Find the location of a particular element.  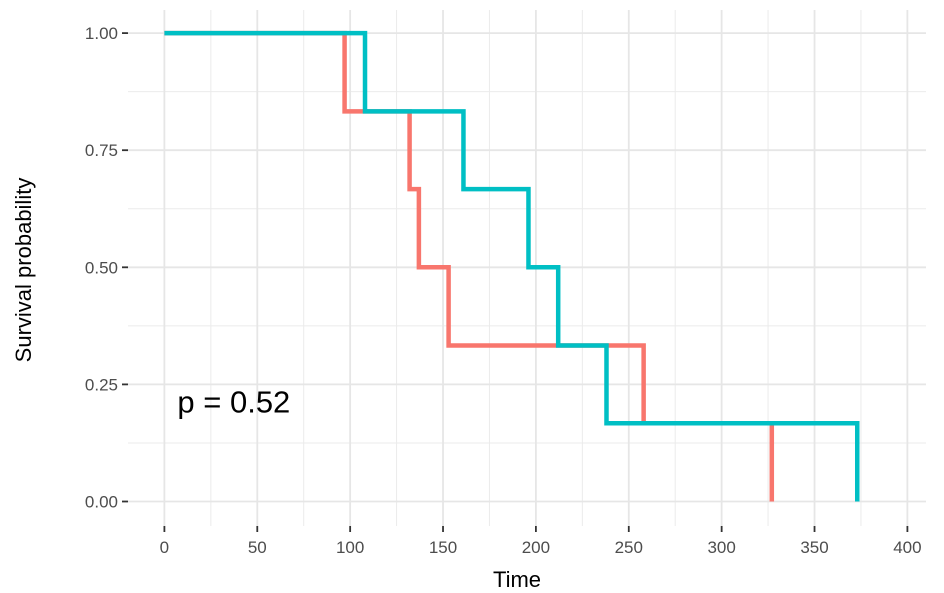

x-tick-label: 200 is located at coordinates (536, 547).